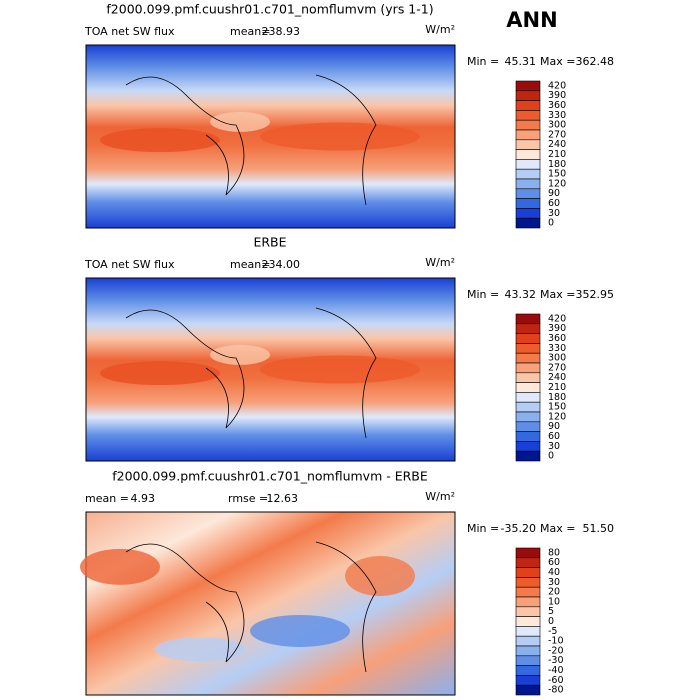  I want to click on colorbar-label: 90, so click(554, 426).